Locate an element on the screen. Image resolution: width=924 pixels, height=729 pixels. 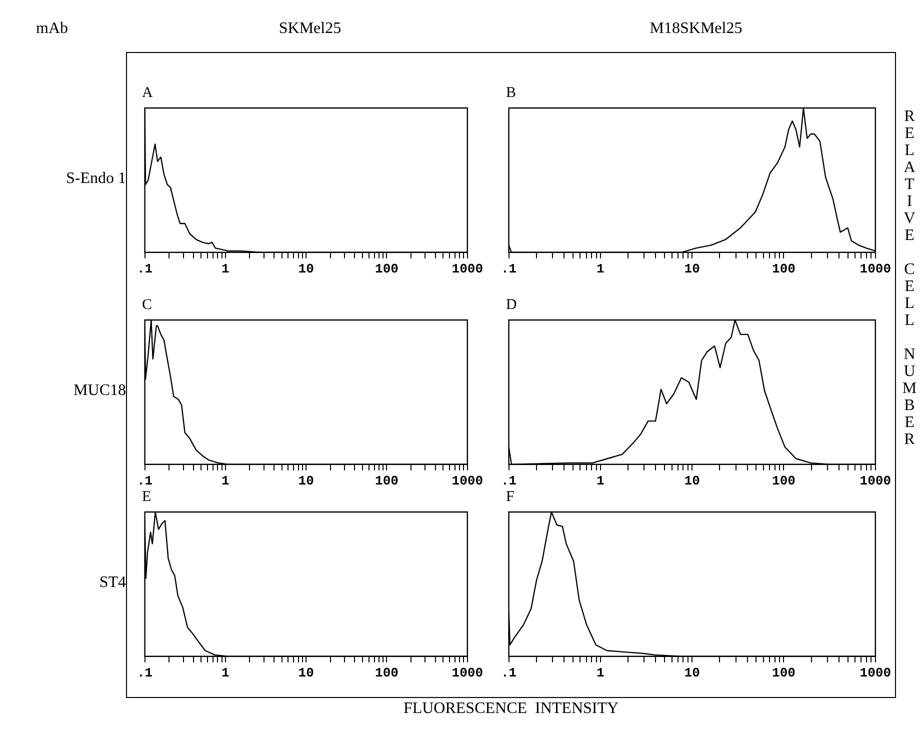
y2-axis-title: RELATIVE CELL NUMBER is located at coordinates (909, 278).